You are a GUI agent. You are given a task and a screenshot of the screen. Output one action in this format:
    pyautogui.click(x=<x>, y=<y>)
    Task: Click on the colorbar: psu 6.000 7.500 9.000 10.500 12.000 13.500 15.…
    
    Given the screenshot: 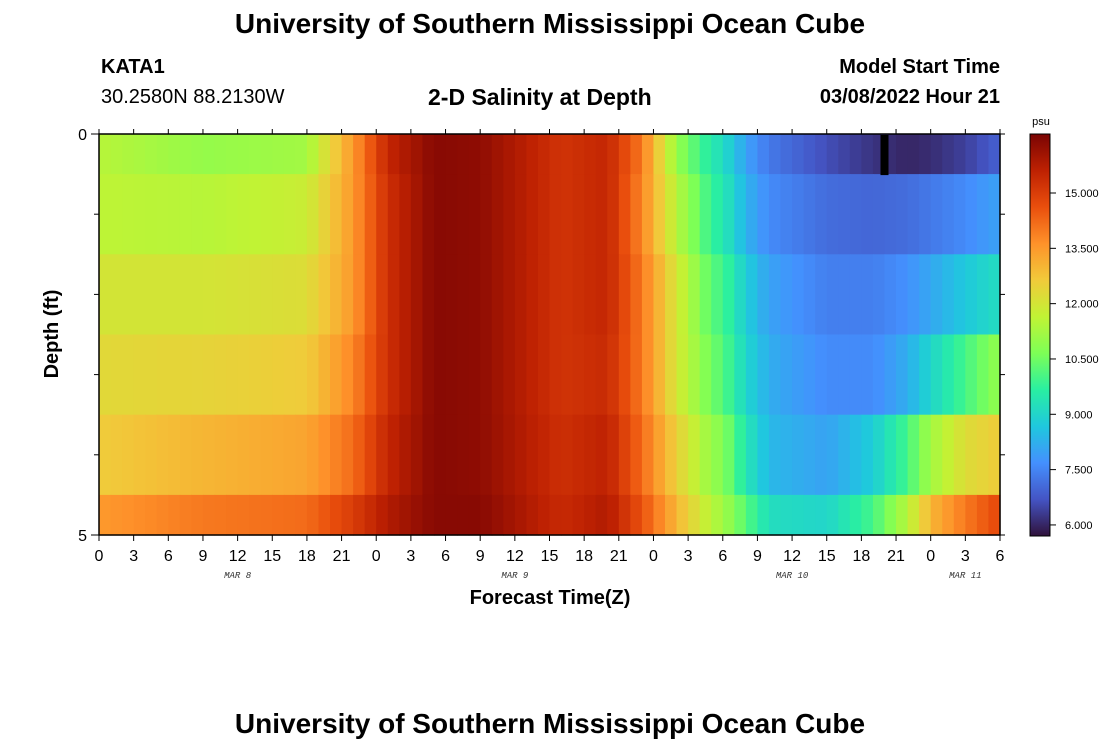 What is the action you would take?
    pyautogui.click(x=1064, y=326)
    